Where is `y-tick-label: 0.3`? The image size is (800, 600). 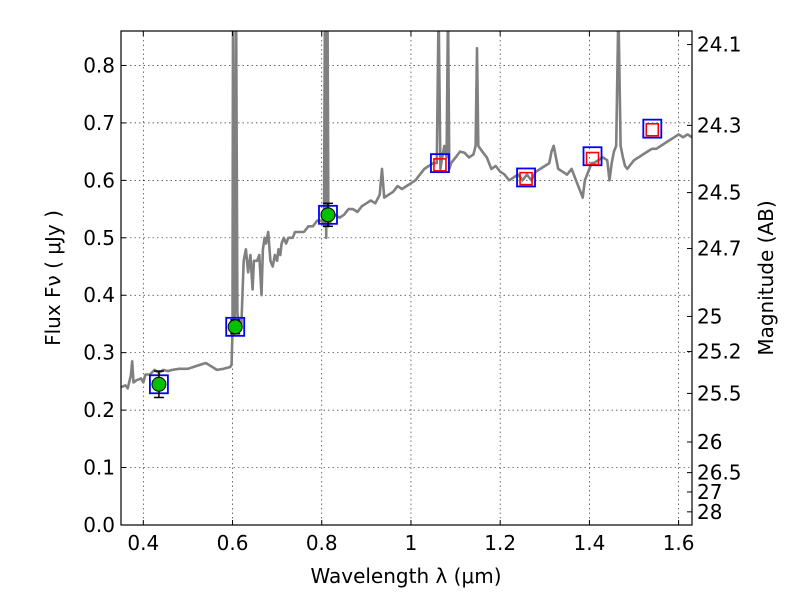
y-tick-label: 0.3 is located at coordinates (99, 353).